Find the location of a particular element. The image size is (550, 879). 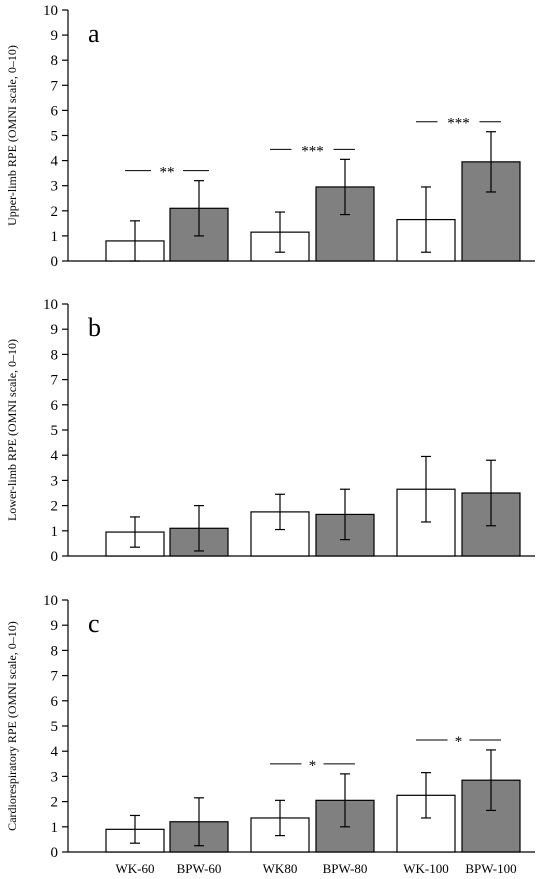

significance-marker: ** is located at coordinates (167, 173).